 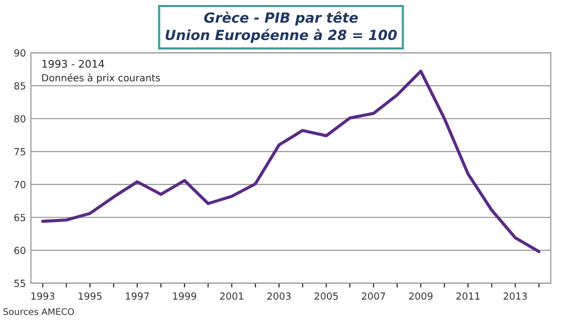 I want to click on x-tick-label: 1993, so click(x=42, y=296).